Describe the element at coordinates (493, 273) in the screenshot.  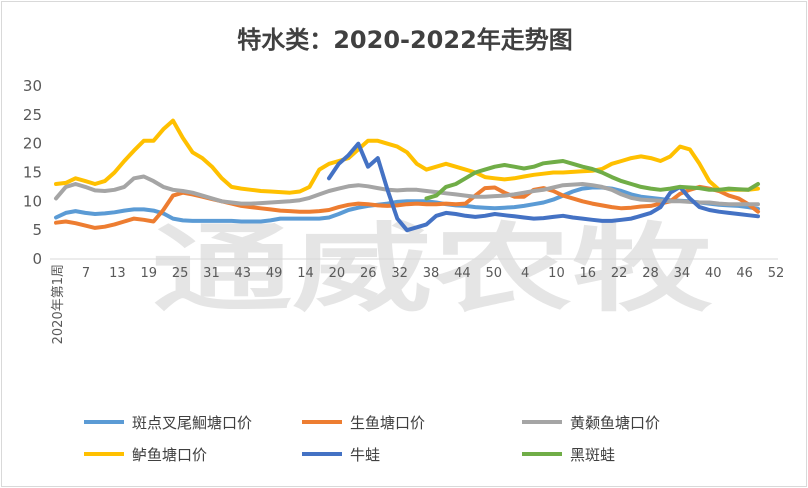
I see `x-tick-label: 50` at that location.